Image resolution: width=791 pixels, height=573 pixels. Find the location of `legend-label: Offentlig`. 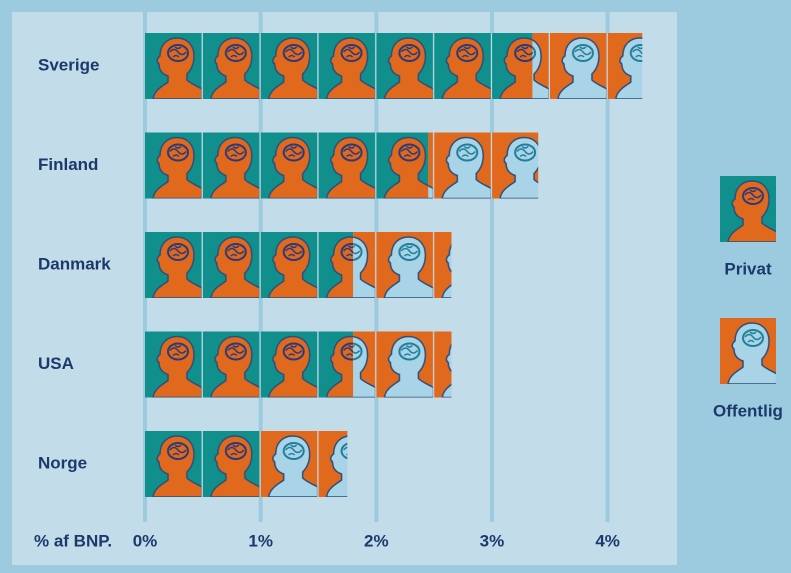

legend-label: Offentlig is located at coordinates (748, 410).